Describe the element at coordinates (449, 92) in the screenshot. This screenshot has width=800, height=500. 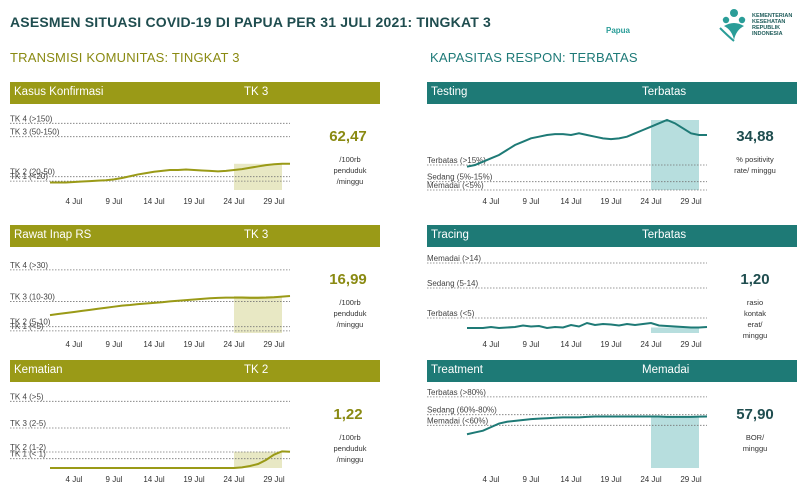
I see `chart-title: Testing` at that location.